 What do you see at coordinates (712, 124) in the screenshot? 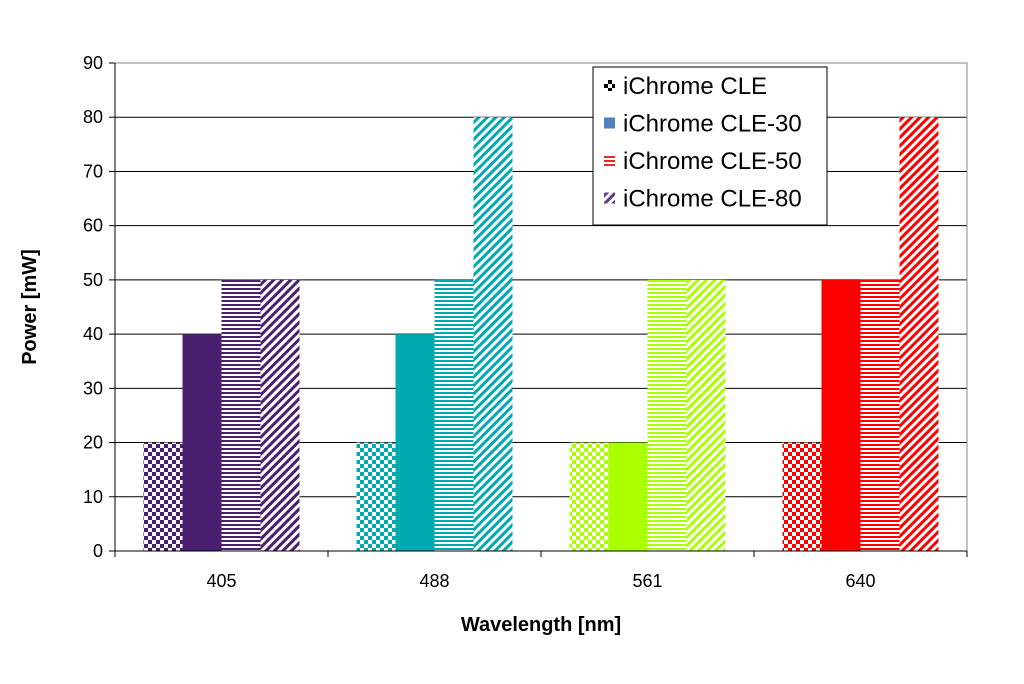
I see `legend-label: iChrome CLE-30` at bounding box center [712, 124].